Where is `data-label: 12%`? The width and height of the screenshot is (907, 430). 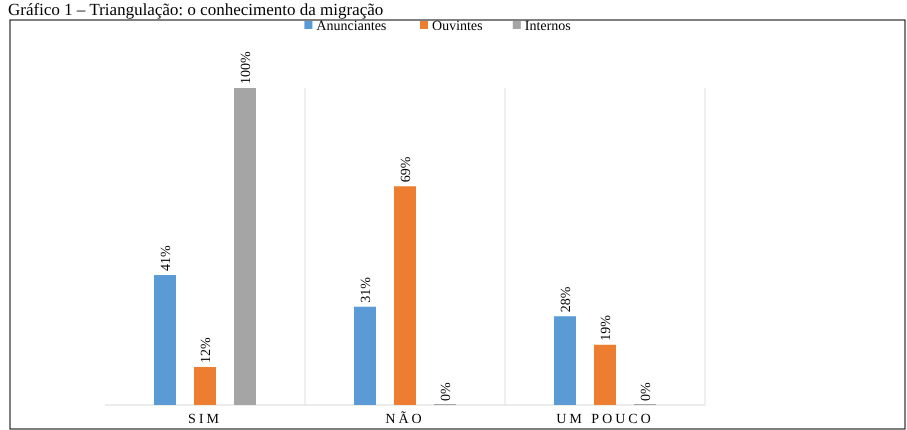
data-label: 12% is located at coordinates (206, 349).